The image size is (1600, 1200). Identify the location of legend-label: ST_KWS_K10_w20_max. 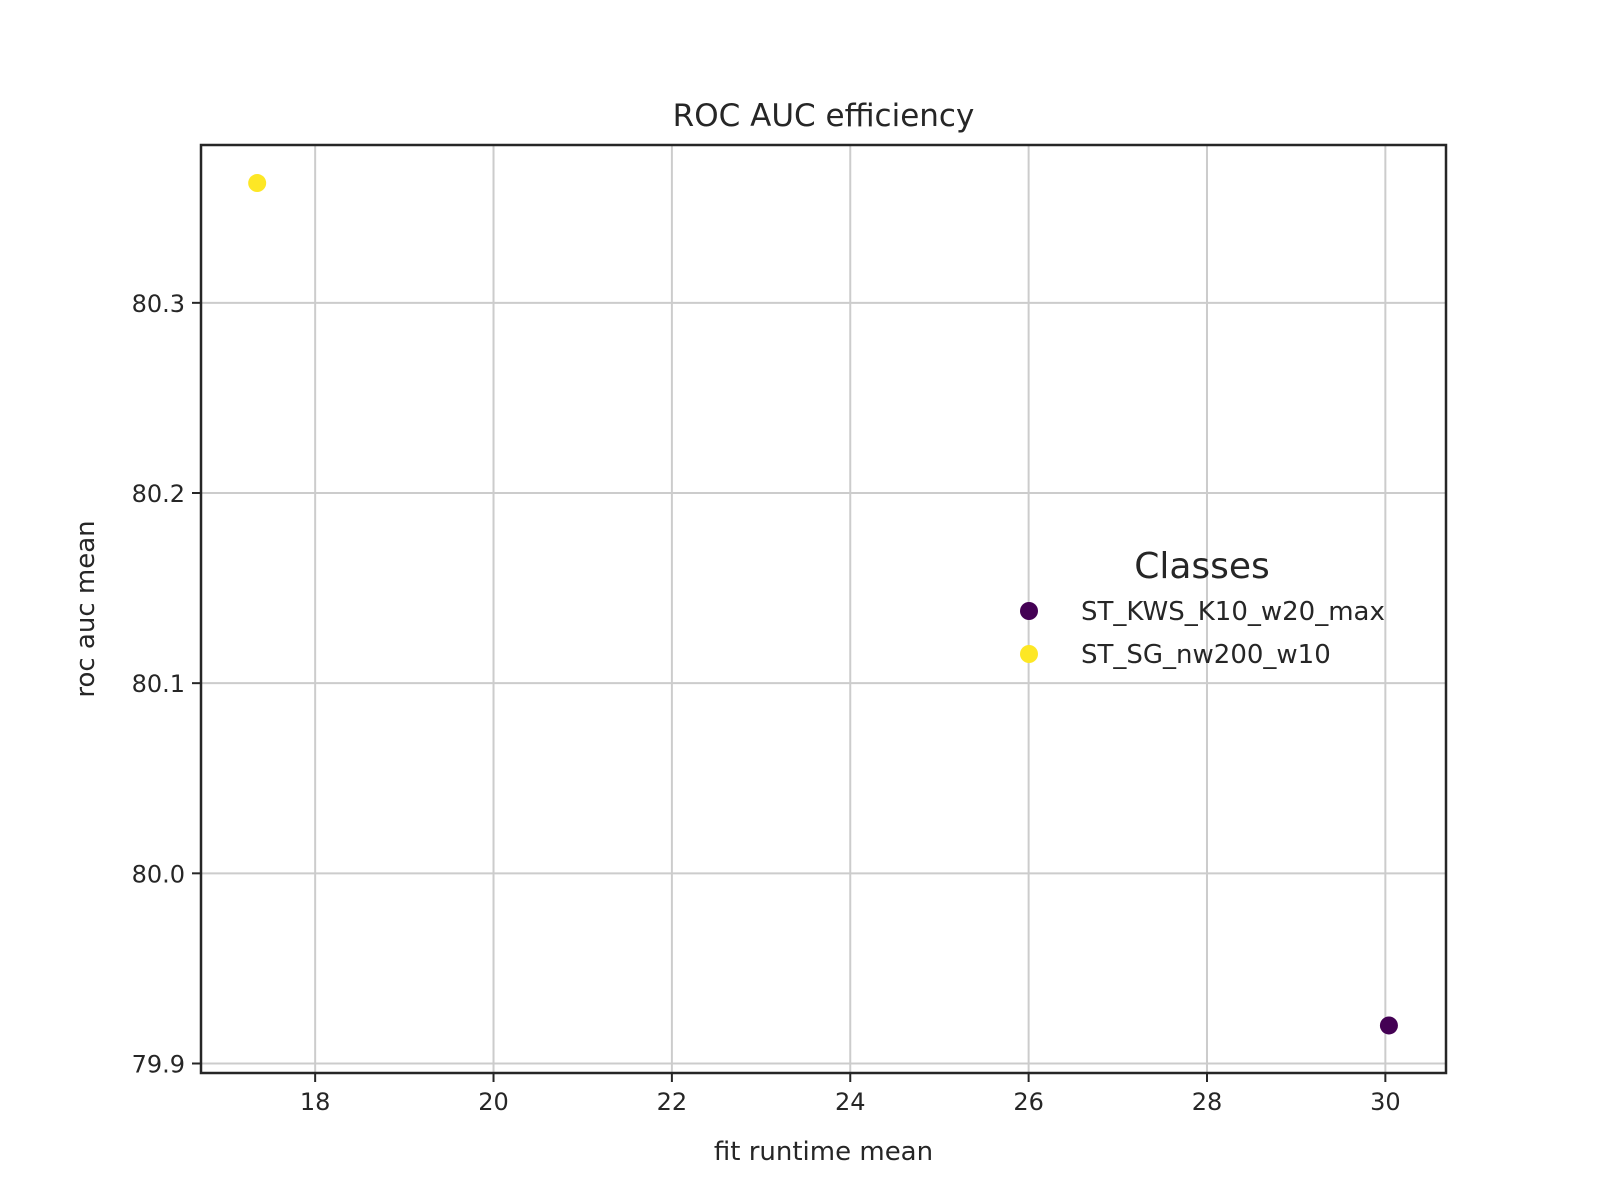
(1233, 612).